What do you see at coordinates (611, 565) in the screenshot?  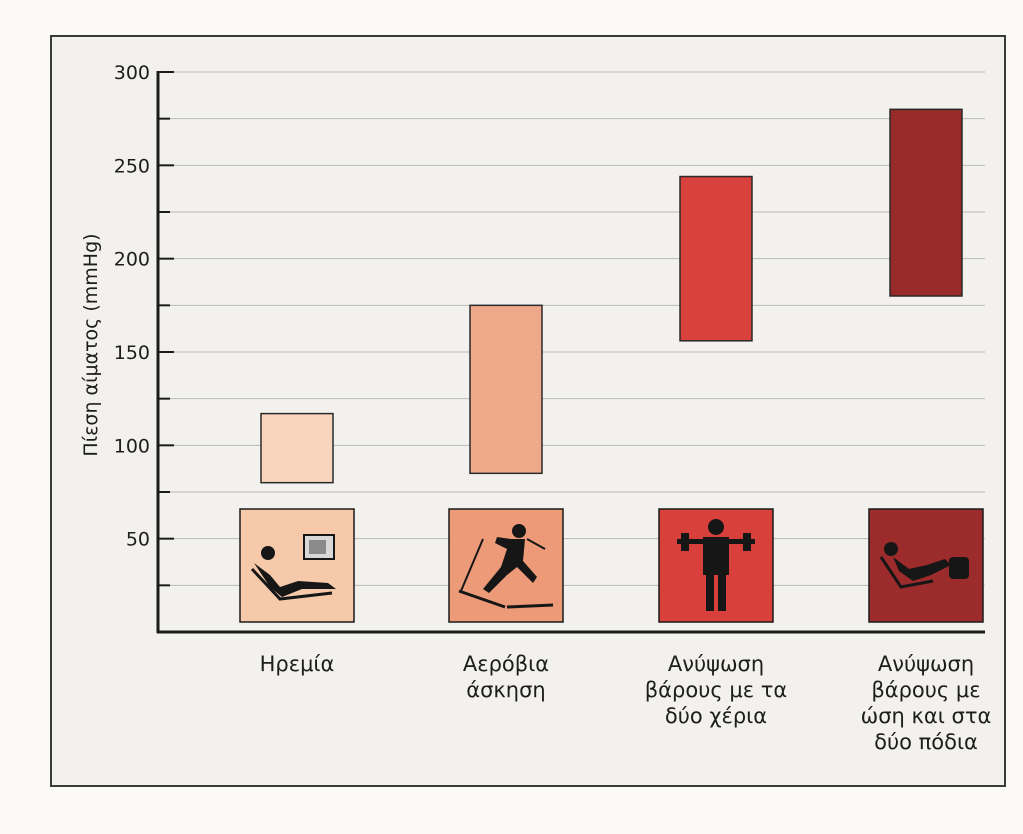 I see `icons` at bounding box center [611, 565].